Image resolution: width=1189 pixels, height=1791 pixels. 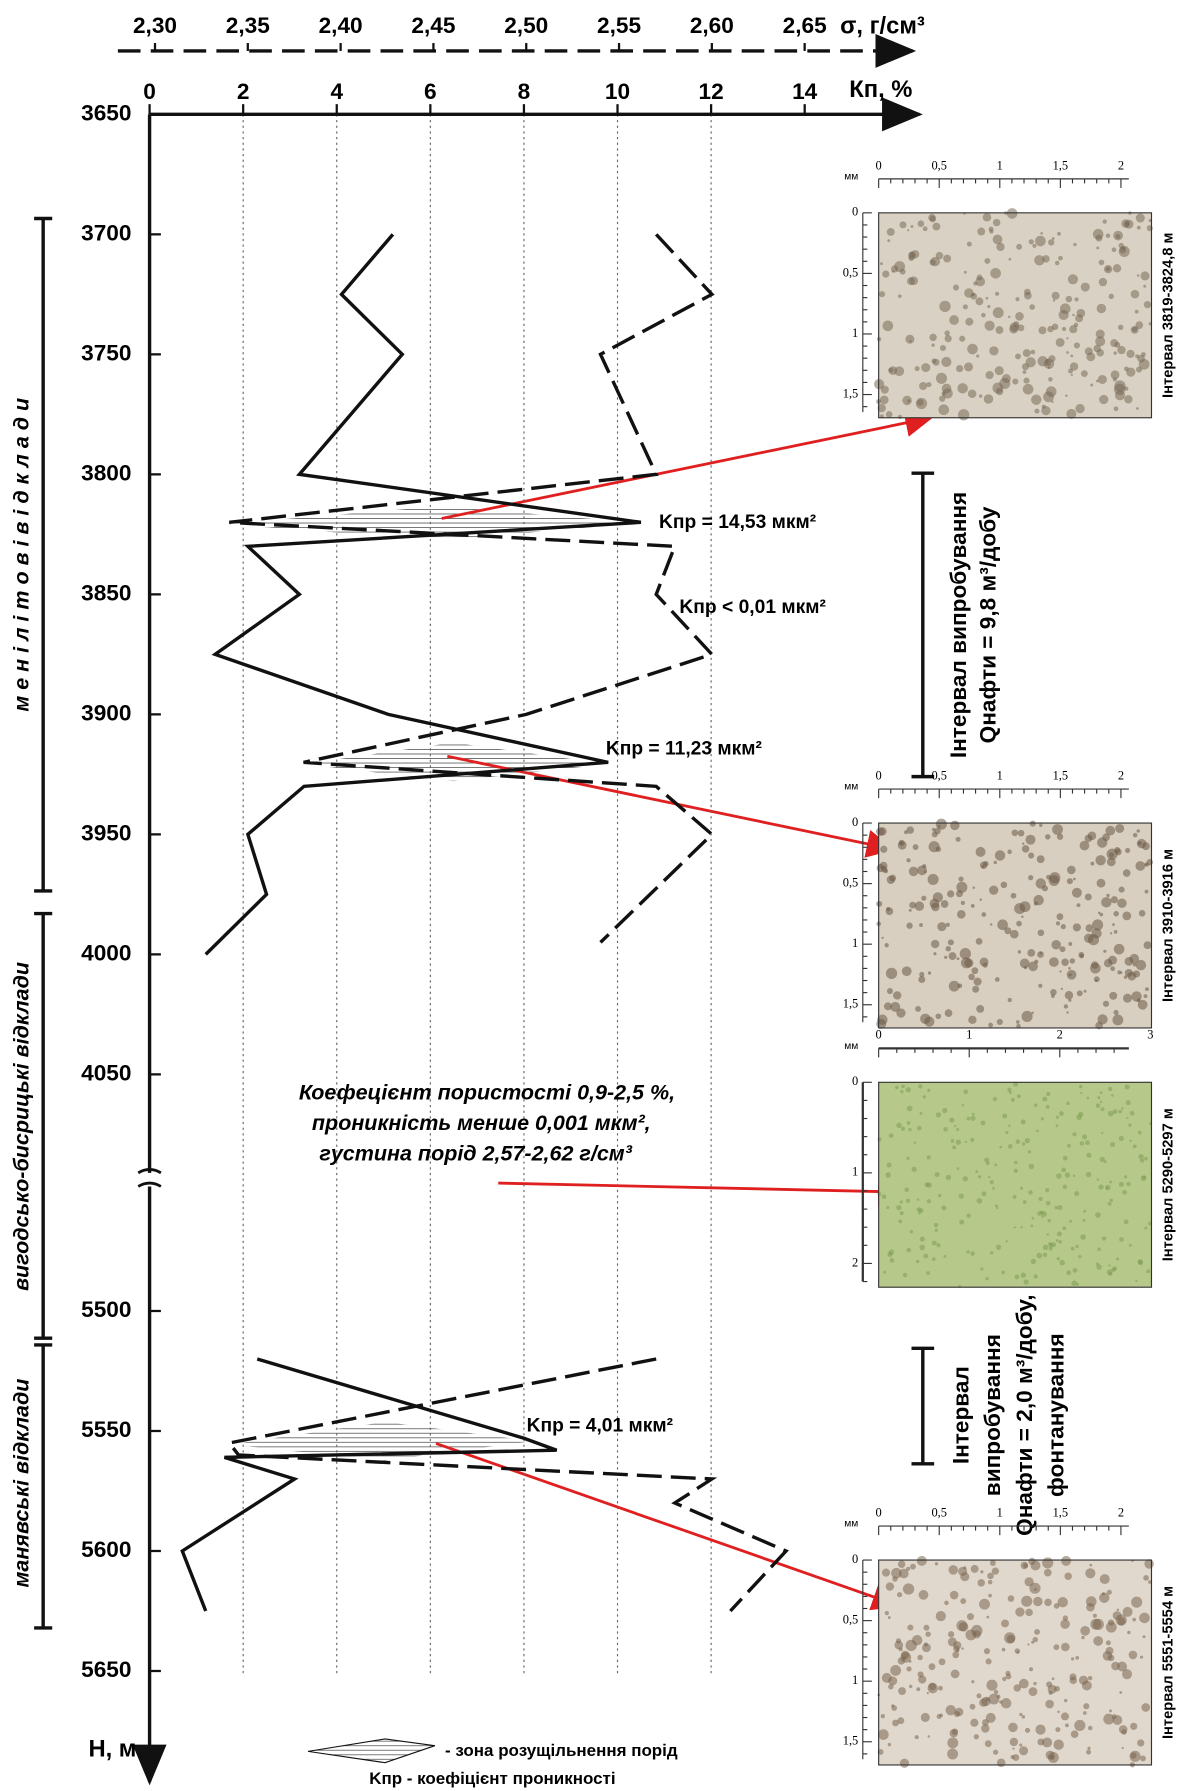 What do you see at coordinates (21, 1126) in the screenshot?
I see `strata-label: вигодсько-бисрицькі відклади` at bounding box center [21, 1126].